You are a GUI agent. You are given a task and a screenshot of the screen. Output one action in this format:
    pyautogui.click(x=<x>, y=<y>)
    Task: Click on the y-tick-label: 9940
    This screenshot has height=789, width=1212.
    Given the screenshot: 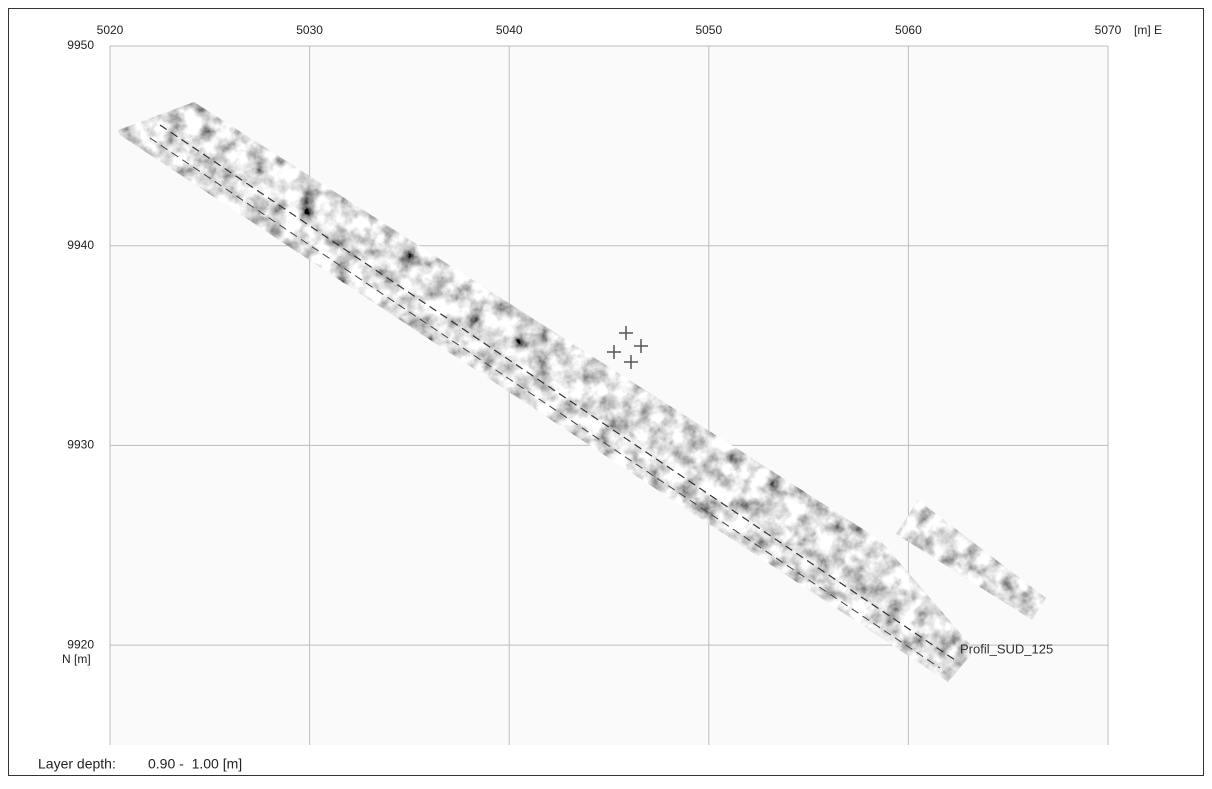 What is the action you would take?
    pyautogui.click(x=80, y=245)
    